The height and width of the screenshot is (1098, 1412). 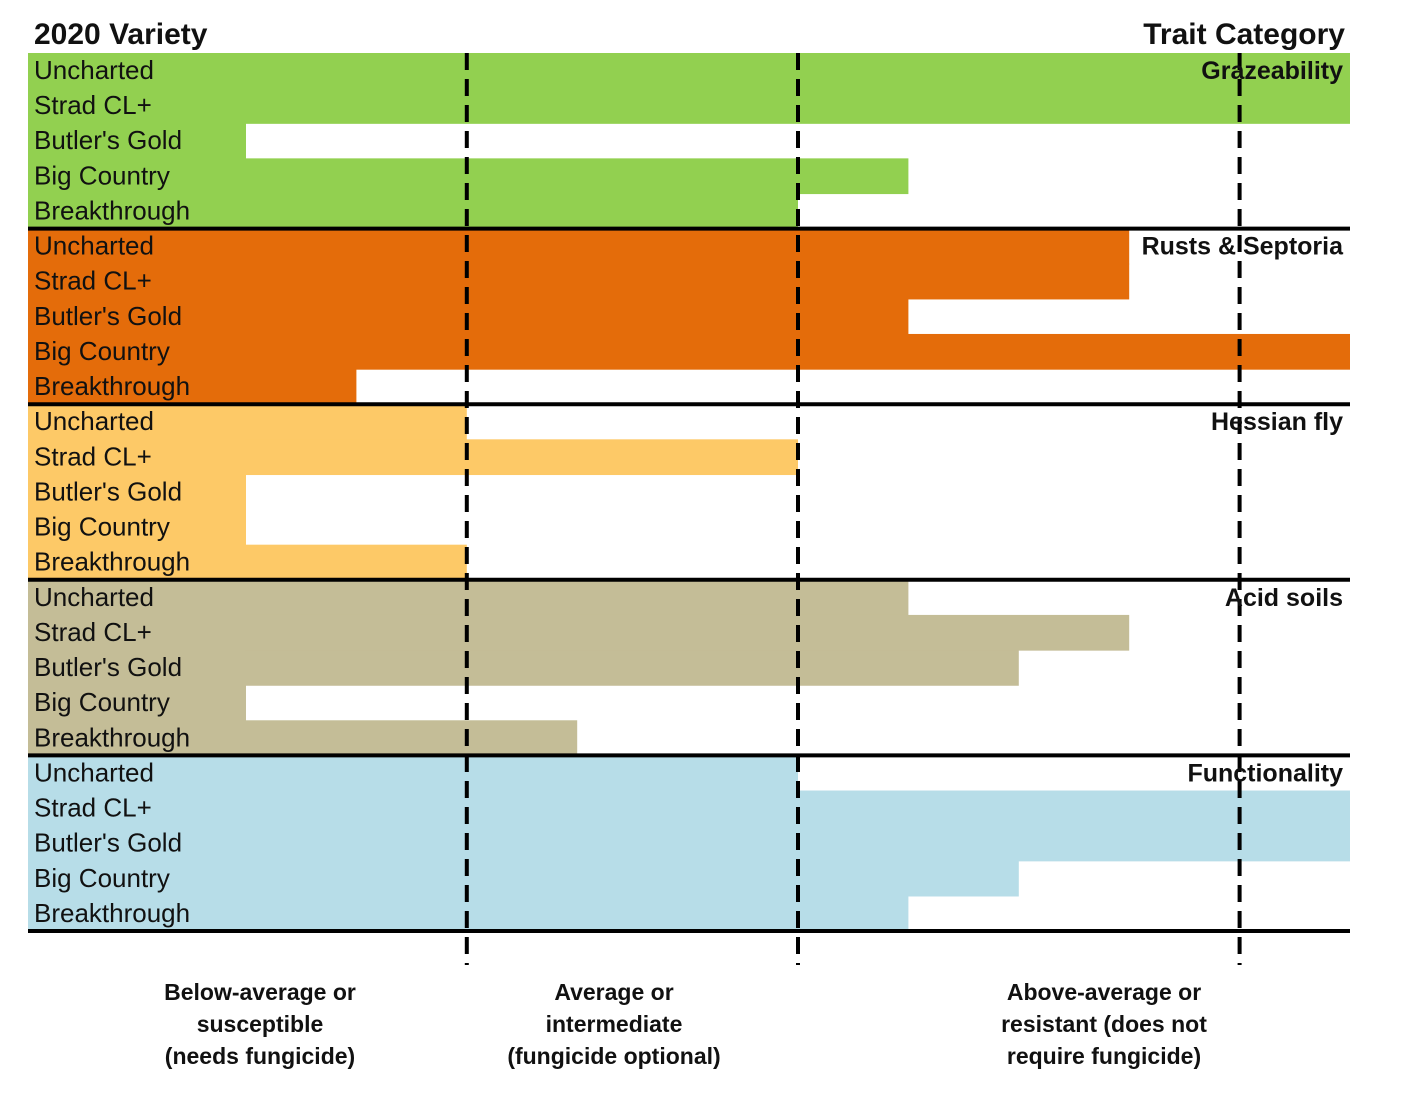 What do you see at coordinates (260, 1056) in the screenshot?
I see `scale-label-line: (needs fungicide)` at bounding box center [260, 1056].